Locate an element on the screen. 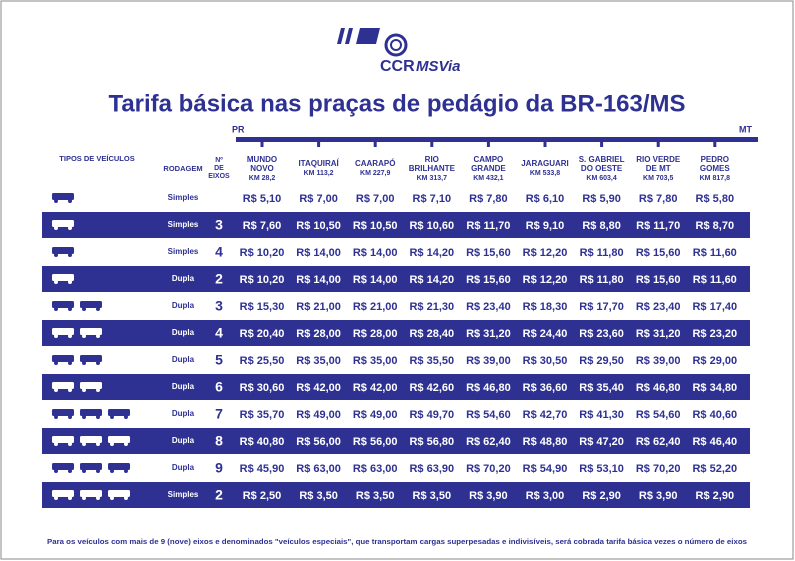 The width and height of the screenshot is (795, 561). eixos: 5 is located at coordinates (219, 360).